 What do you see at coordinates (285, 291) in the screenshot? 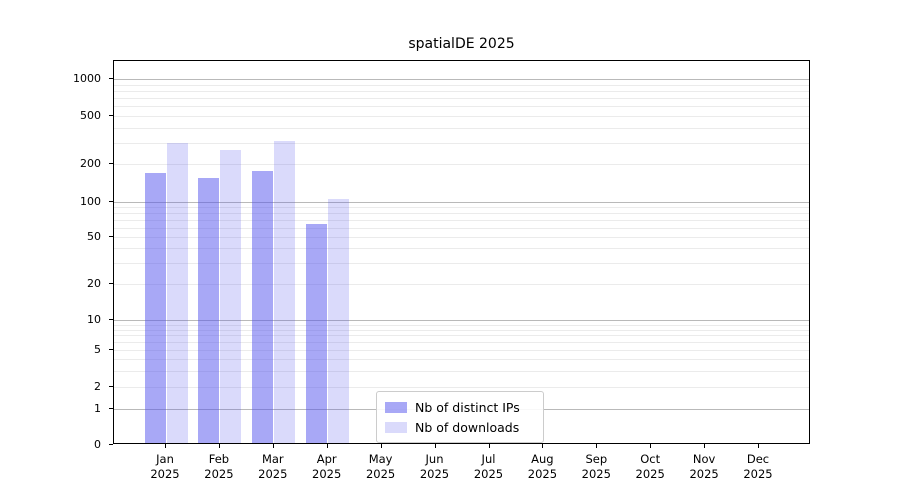
I see `bar-mar-s1` at bounding box center [285, 291].